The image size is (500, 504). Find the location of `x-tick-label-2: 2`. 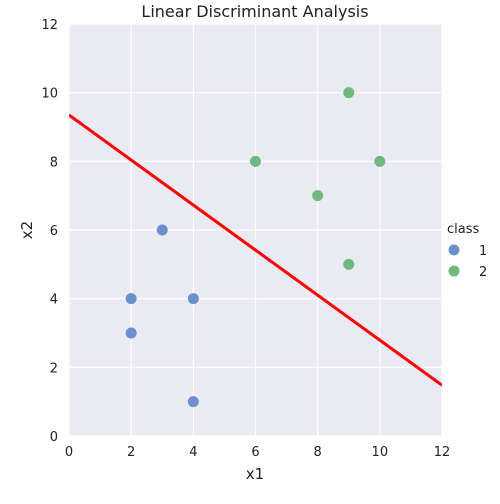

x-tick-label-2: 2 is located at coordinates (131, 452).